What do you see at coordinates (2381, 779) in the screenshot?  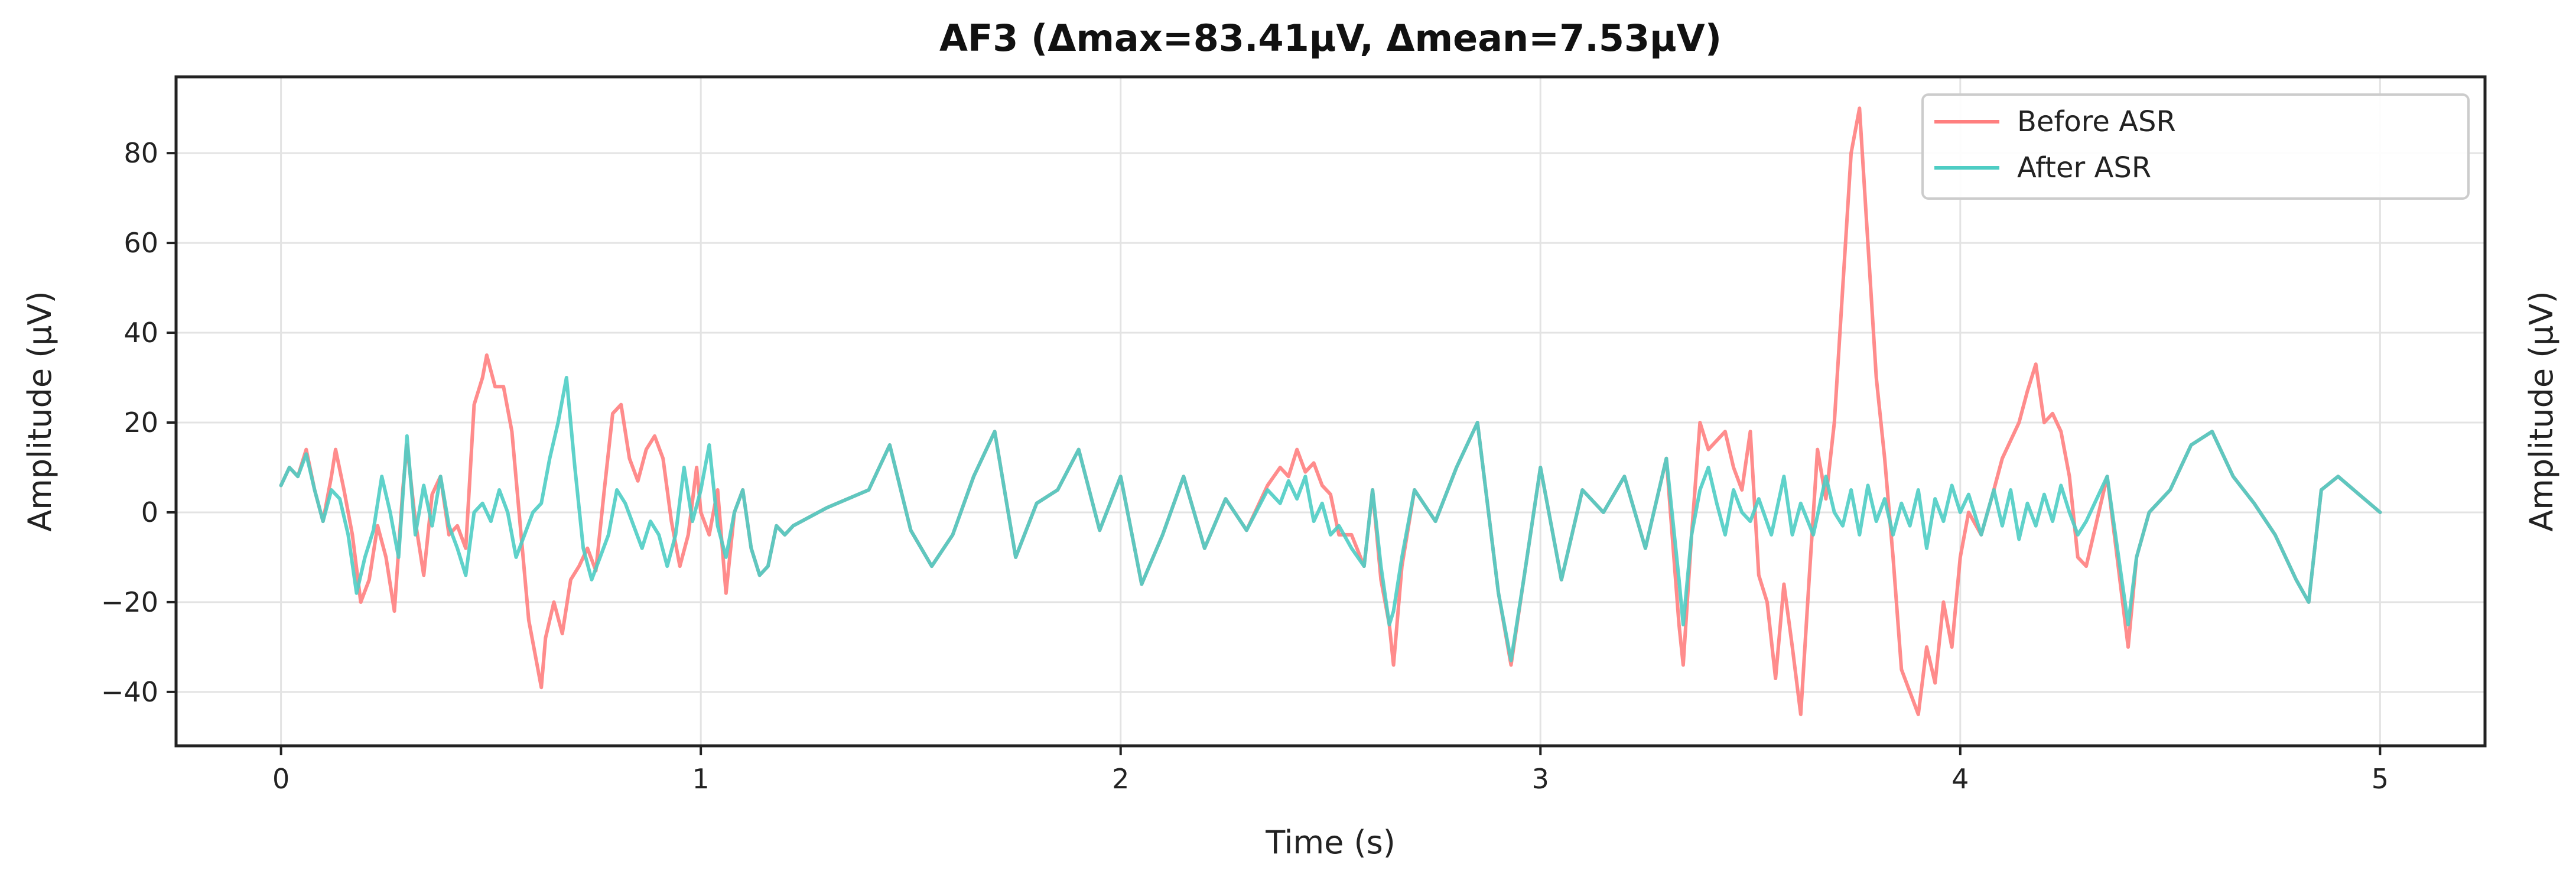 I see `x-tick-label: 5` at bounding box center [2381, 779].